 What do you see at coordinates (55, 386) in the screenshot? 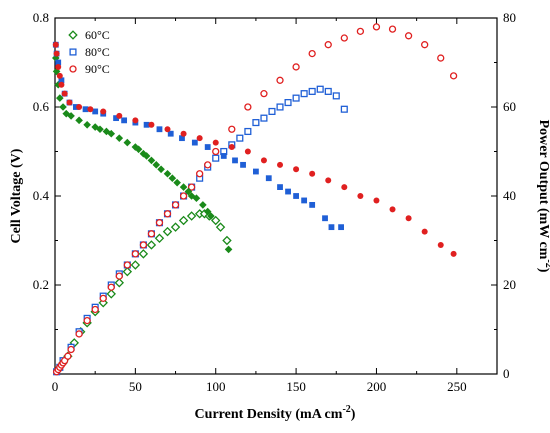
I see `x-tick-label: 0` at bounding box center [55, 386].